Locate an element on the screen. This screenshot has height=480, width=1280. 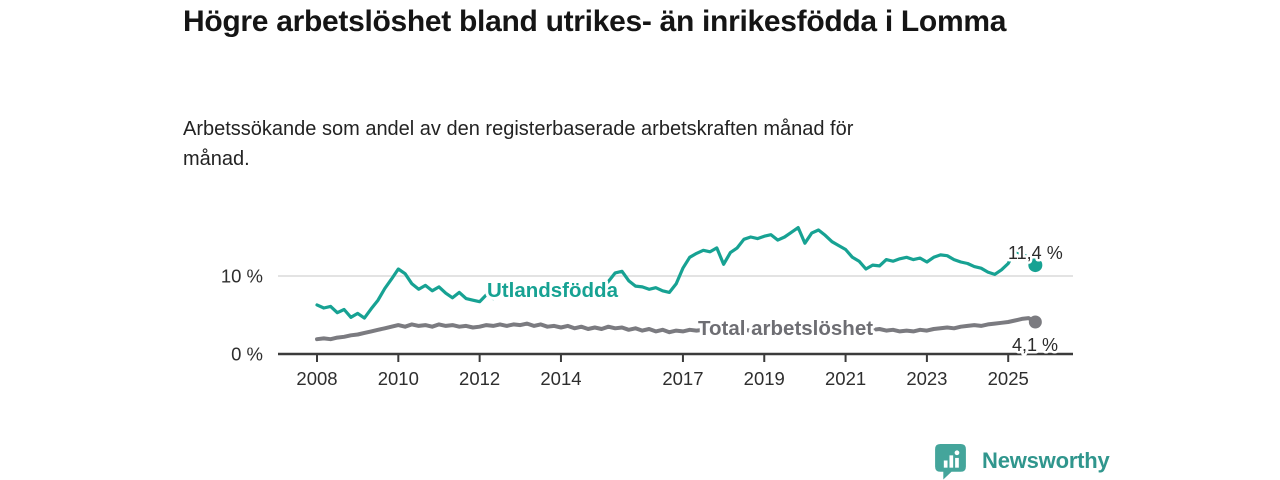
x-tick-label: 2017 is located at coordinates (682, 378).